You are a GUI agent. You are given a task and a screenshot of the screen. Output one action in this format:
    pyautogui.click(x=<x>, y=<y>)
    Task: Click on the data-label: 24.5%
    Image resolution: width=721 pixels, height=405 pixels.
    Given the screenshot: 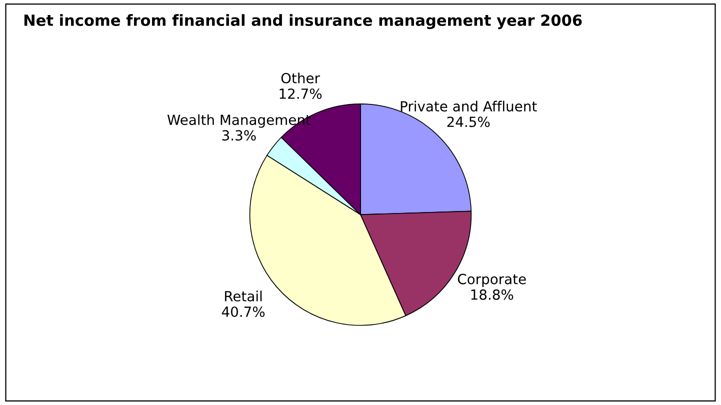 What is the action you would take?
    pyautogui.click(x=468, y=122)
    